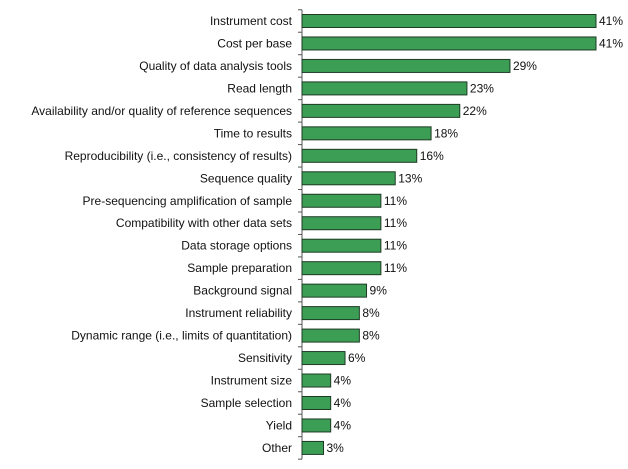 This screenshot has width=628, height=469. What do you see at coordinates (446, 133) in the screenshot?
I see `data-label: 18%` at bounding box center [446, 133].